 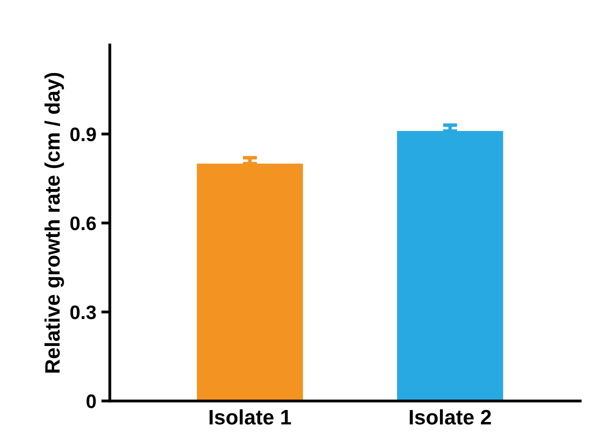 I want to click on y-tick-label: 0.3, so click(x=83, y=312).